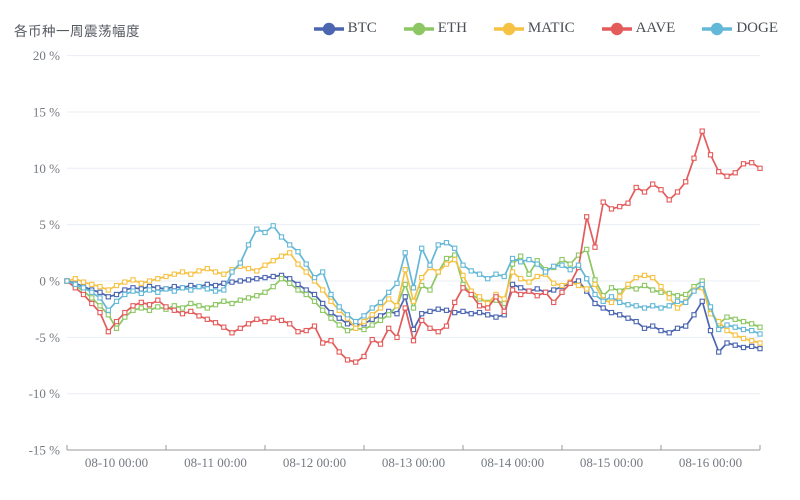 The image size is (800, 500). What do you see at coordinates (345, 28) in the screenshot?
I see `legend-item-btc: BTC` at bounding box center [345, 28].